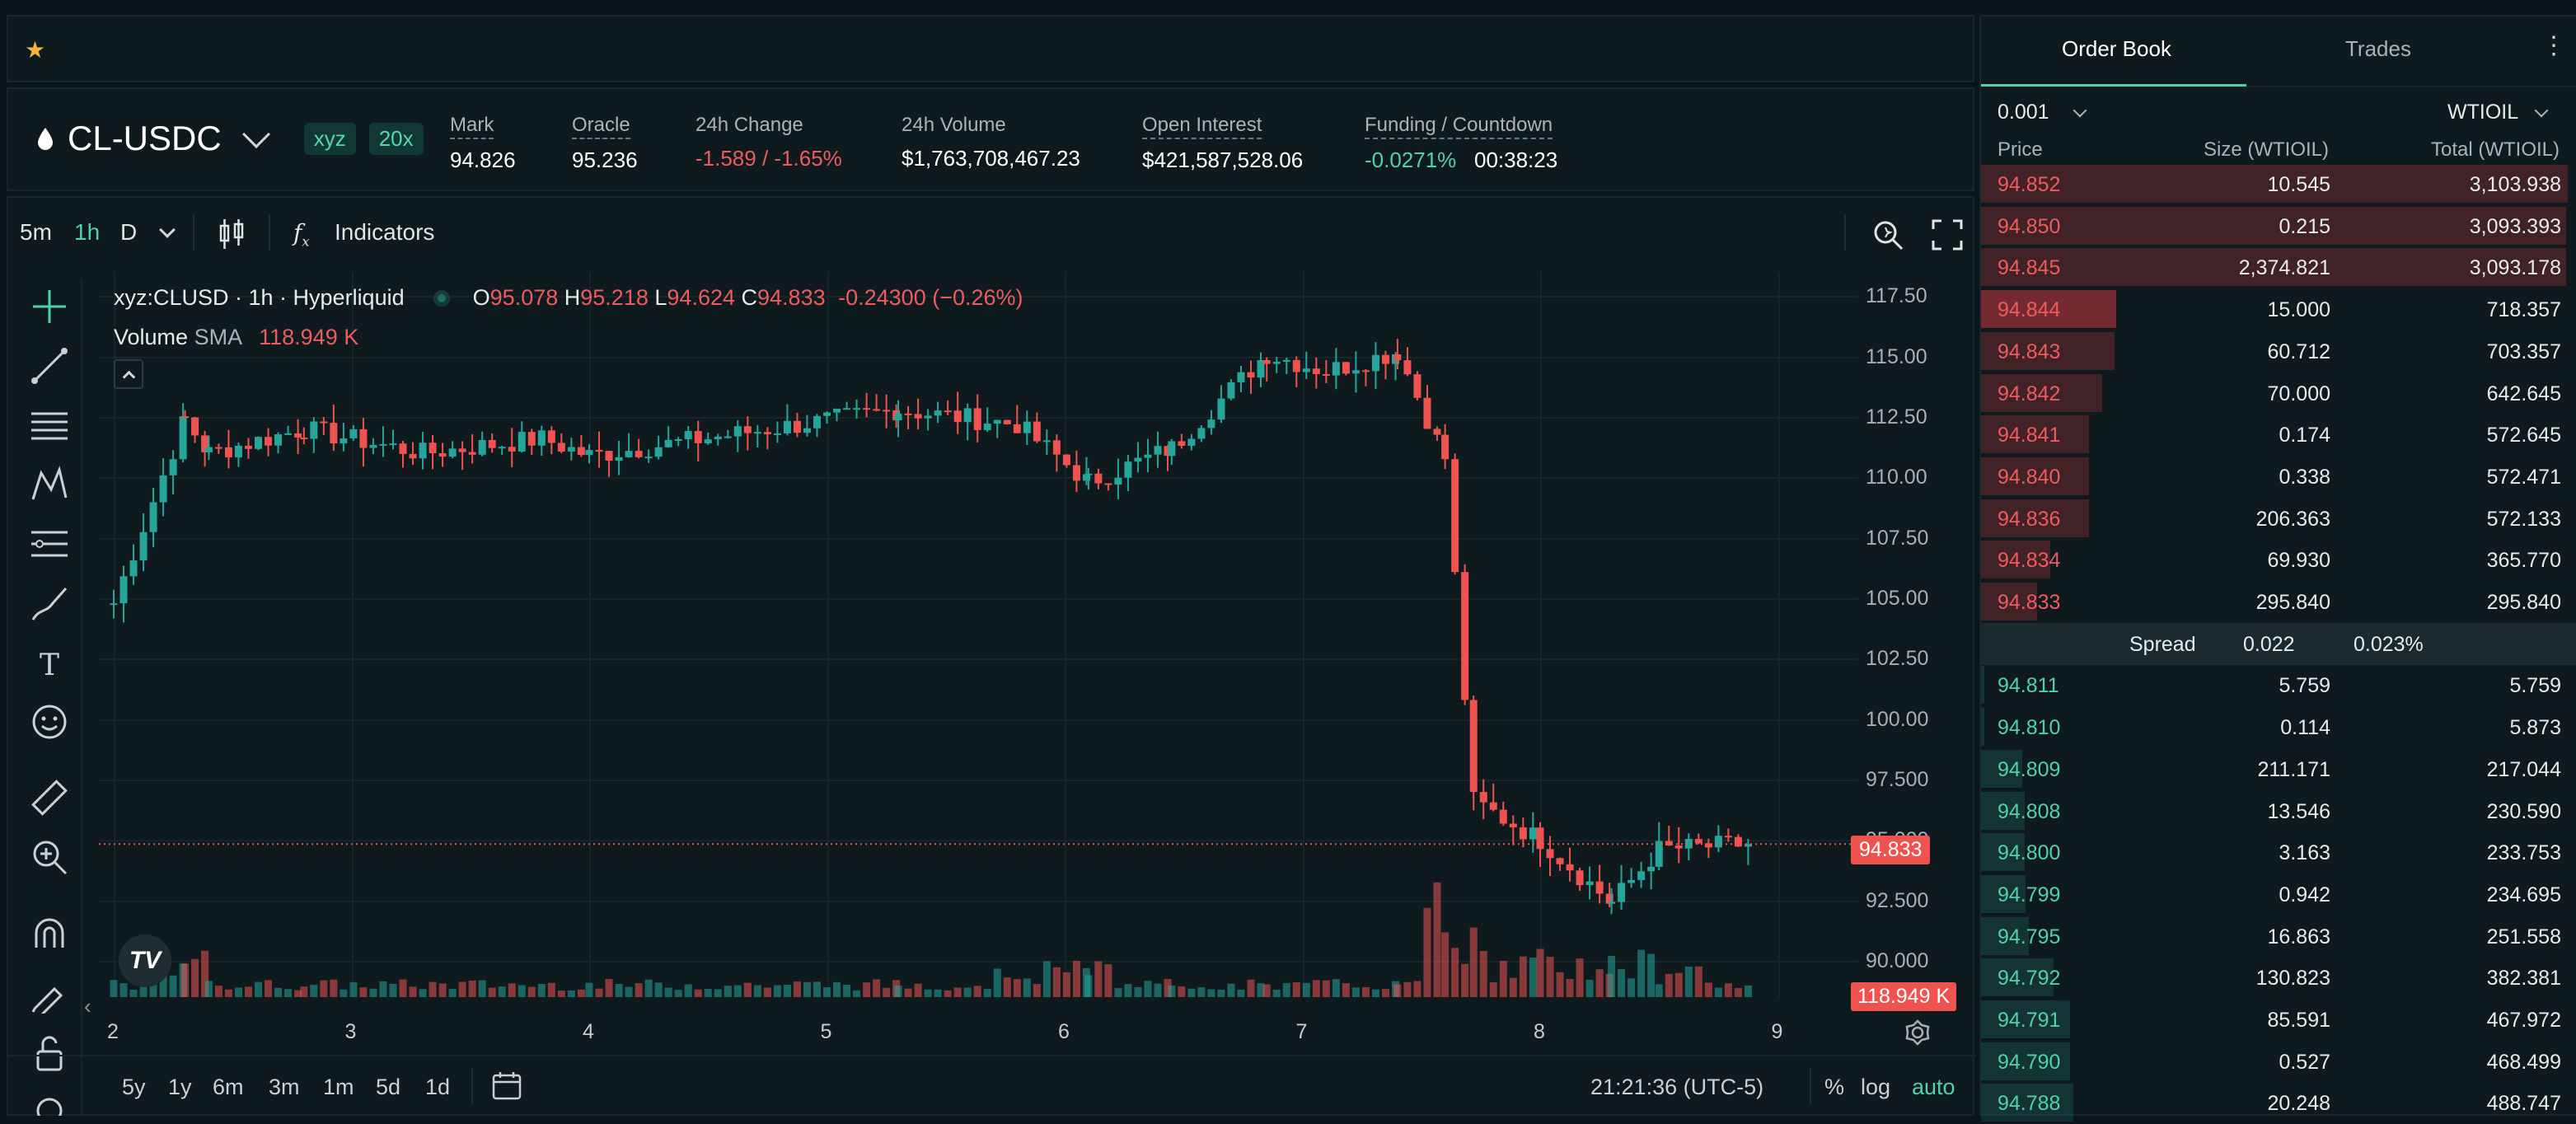 This screenshot has width=2576, height=1124. What do you see at coordinates (2278, 226) in the screenshot?
I see `ask-row: 94.850 0.215 3,093.393` at bounding box center [2278, 226].